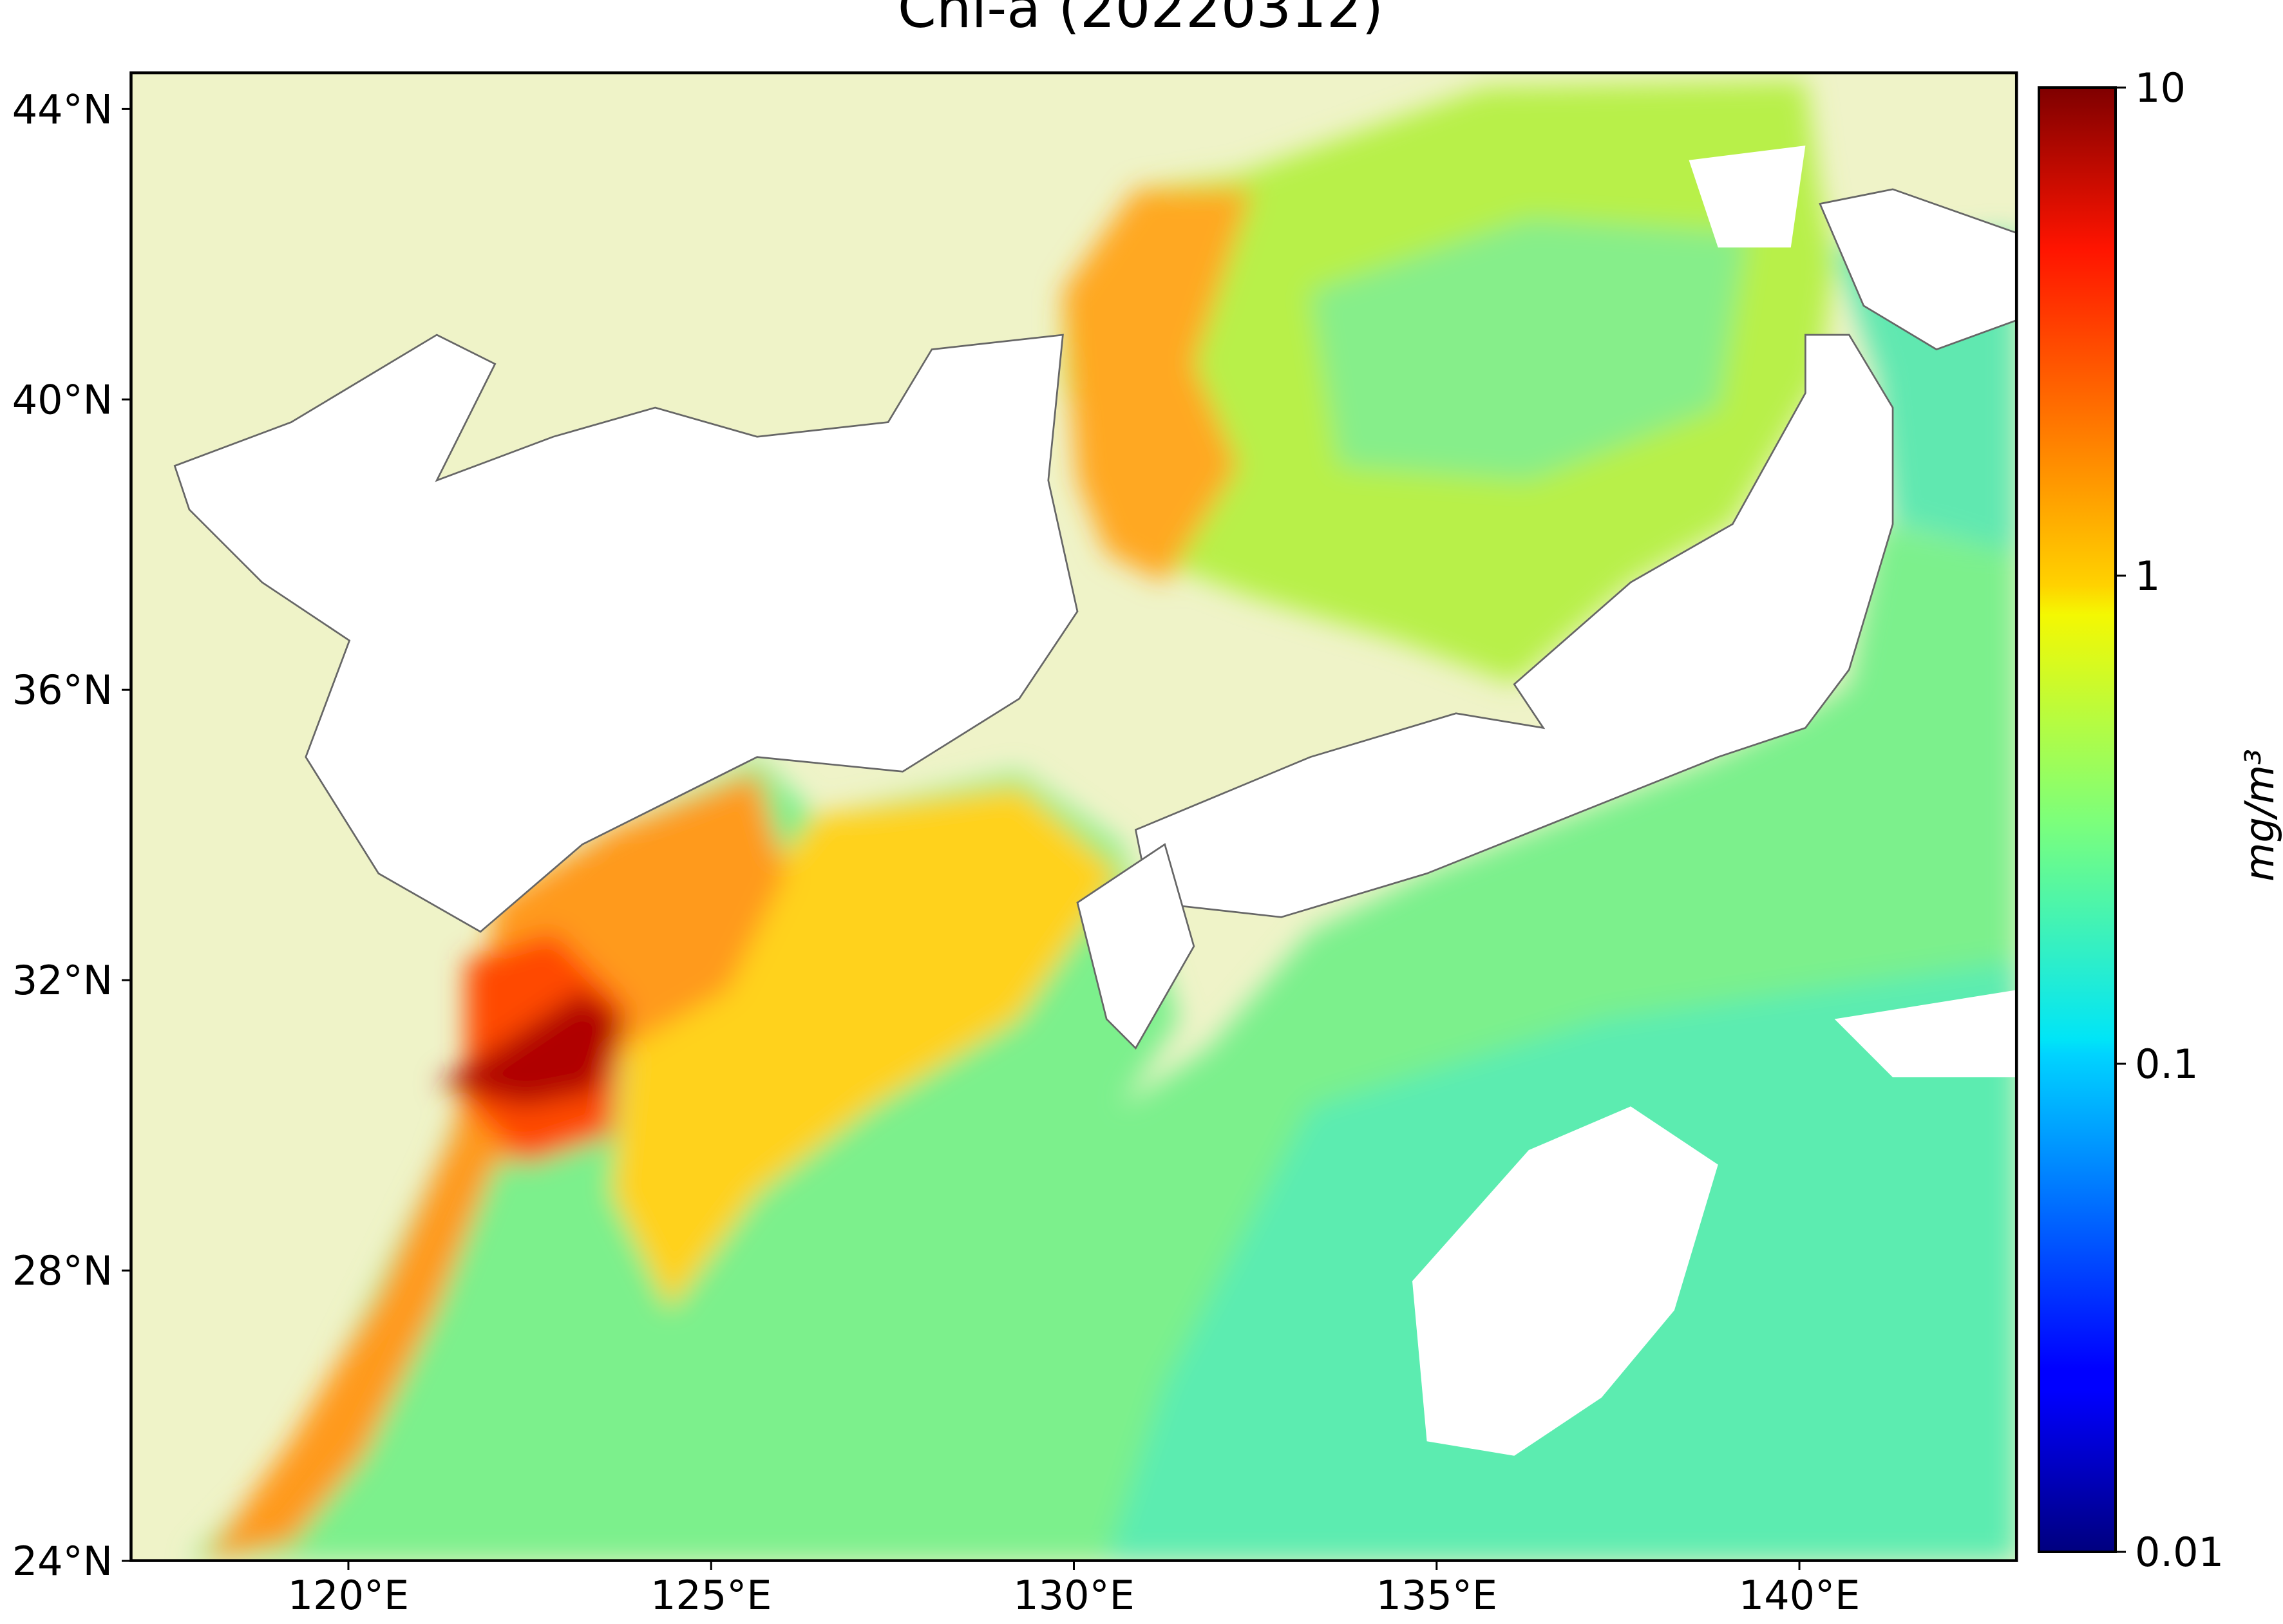 The height and width of the screenshot is (1624, 2283). What do you see at coordinates (2147, 576) in the screenshot?
I see `colorbar-tick-label: 1` at bounding box center [2147, 576].